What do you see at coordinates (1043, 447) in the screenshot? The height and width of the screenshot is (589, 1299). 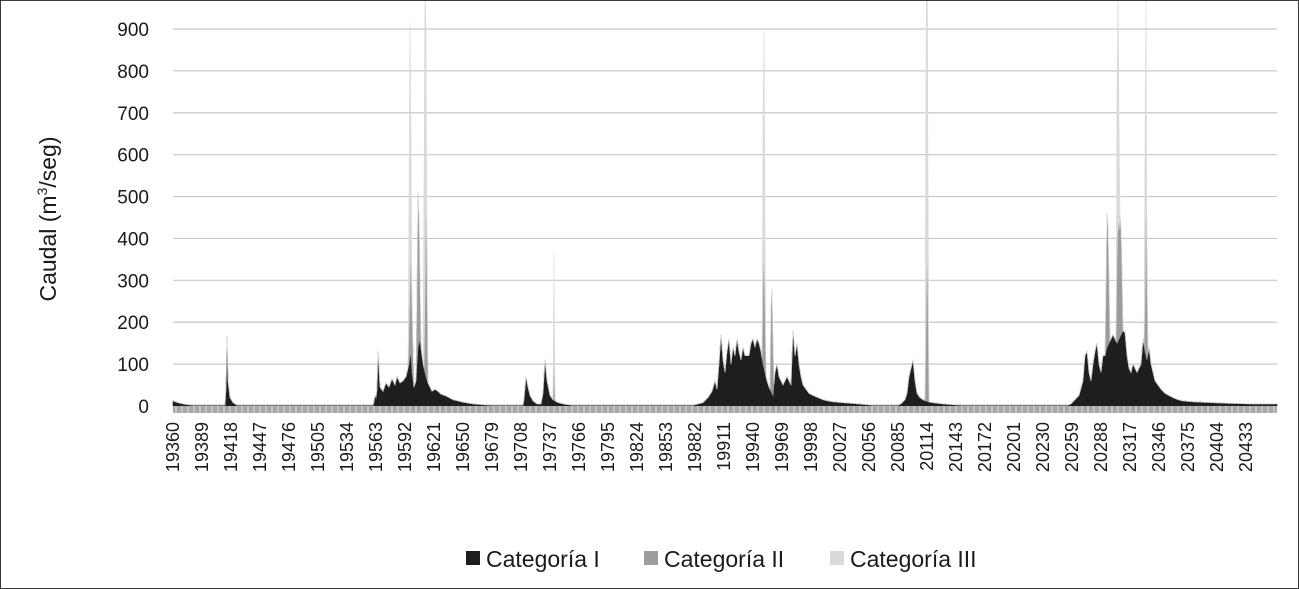 I see `x-tick-label: 20230` at bounding box center [1043, 447].